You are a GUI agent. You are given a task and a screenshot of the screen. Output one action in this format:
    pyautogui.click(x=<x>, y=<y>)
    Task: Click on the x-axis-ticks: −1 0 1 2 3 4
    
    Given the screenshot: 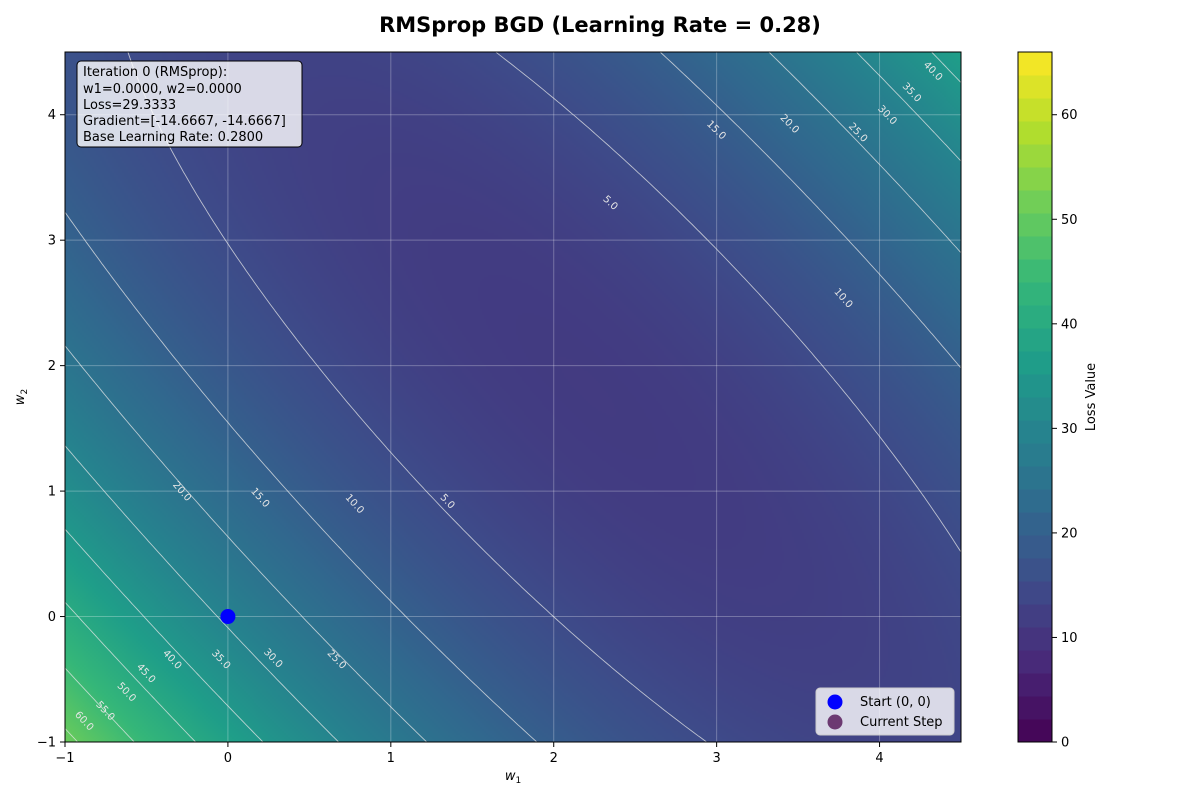 What is the action you would take?
    pyautogui.click(x=469, y=754)
    